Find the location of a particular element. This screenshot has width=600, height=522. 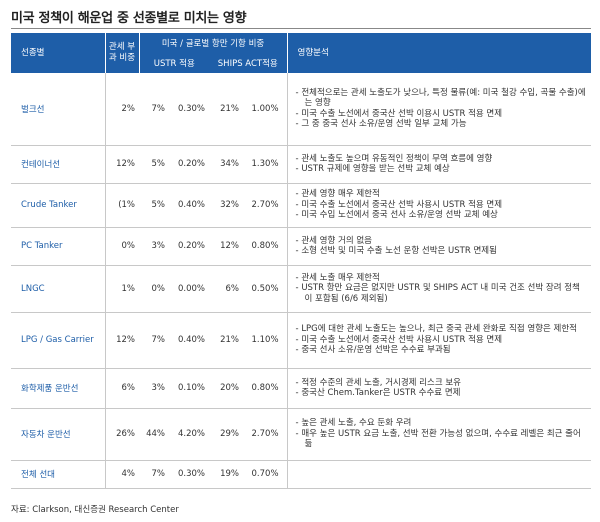

impact-note: 미국 수출 노선에서 중국산 선박 이용시 USTR 적용 면제 is located at coordinates (442, 114).